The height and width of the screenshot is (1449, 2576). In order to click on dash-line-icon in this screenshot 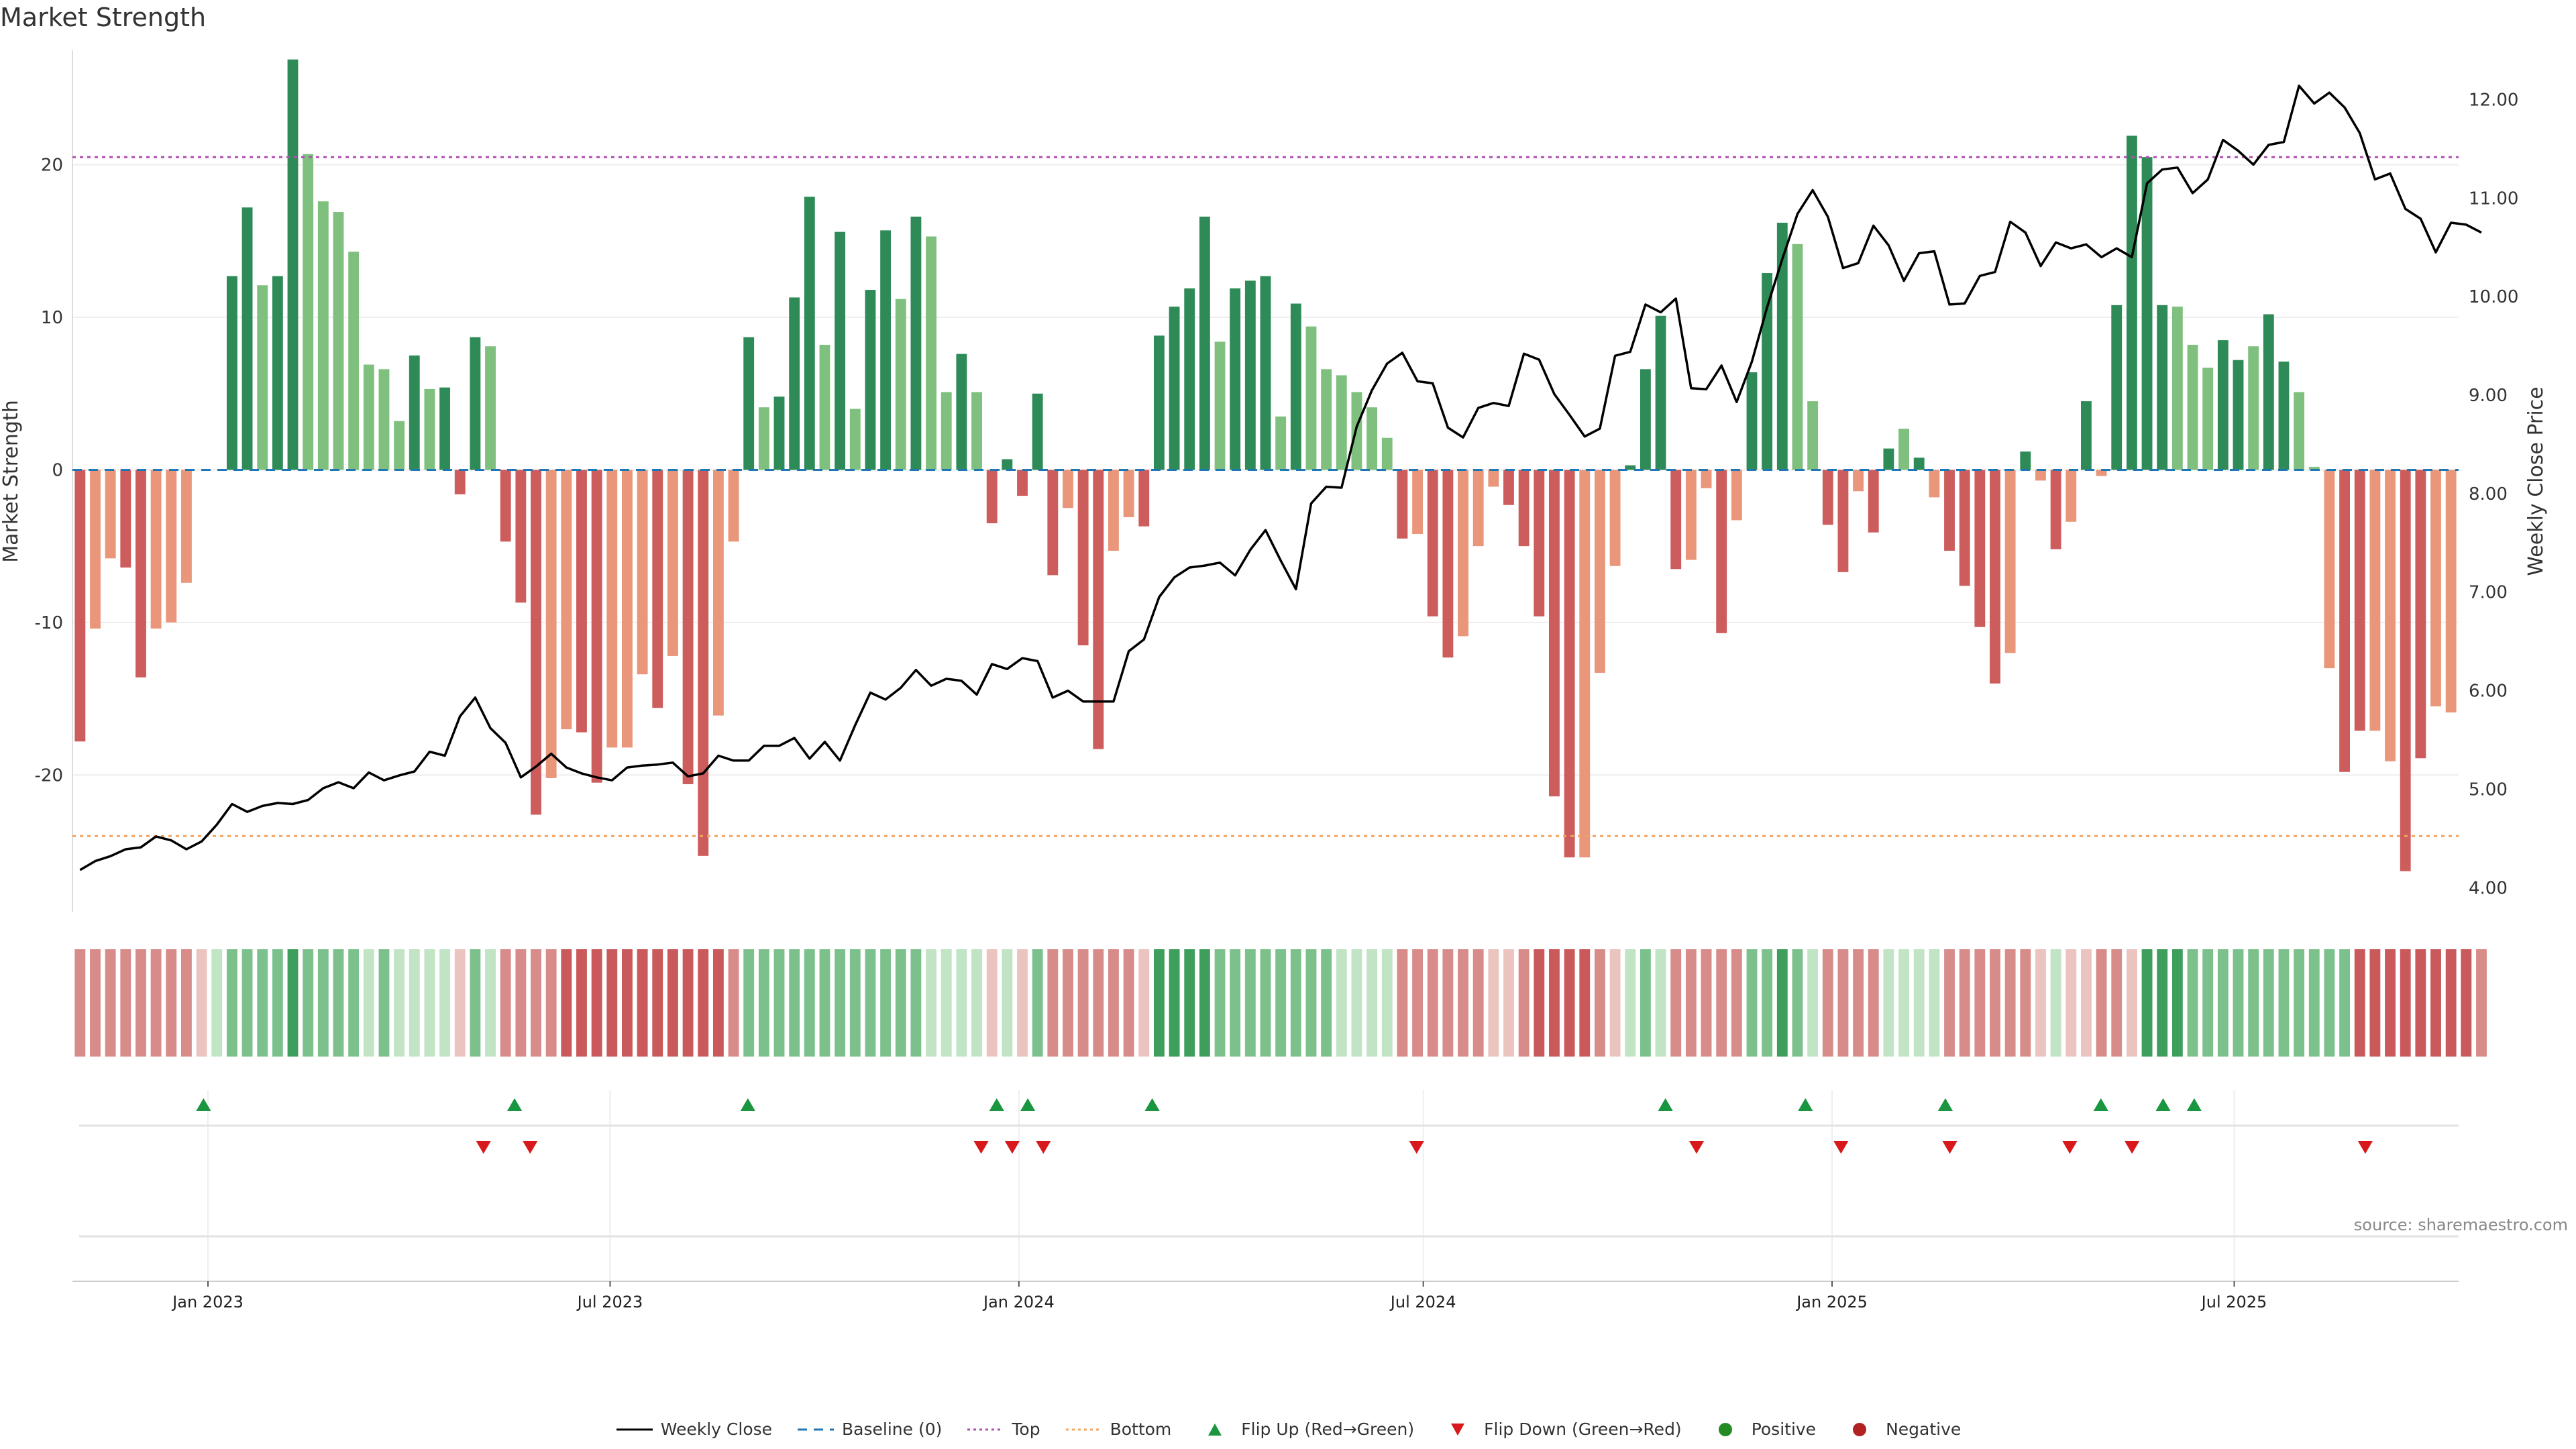, I will do `click(816, 1429)`.